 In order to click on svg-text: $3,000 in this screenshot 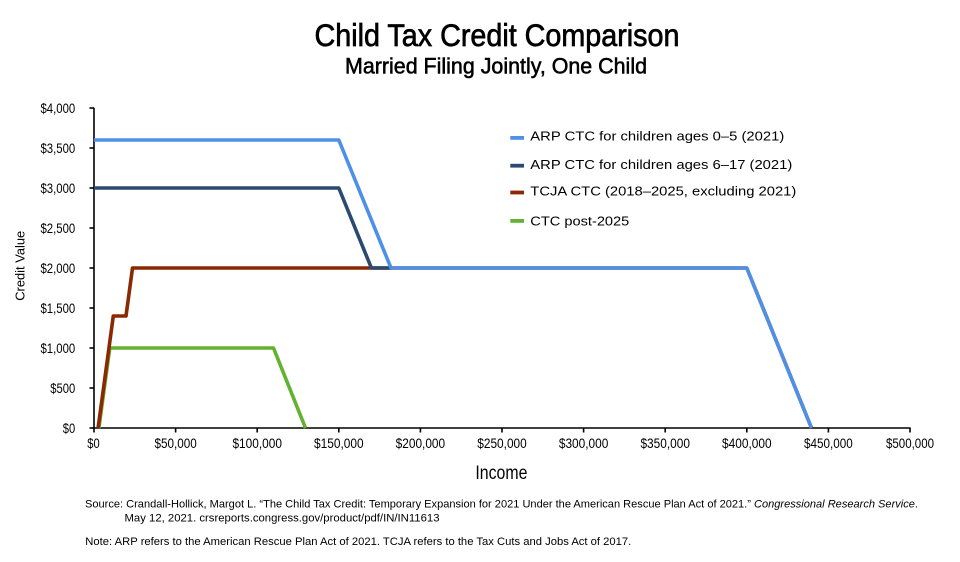, I will do `click(58, 189)`.